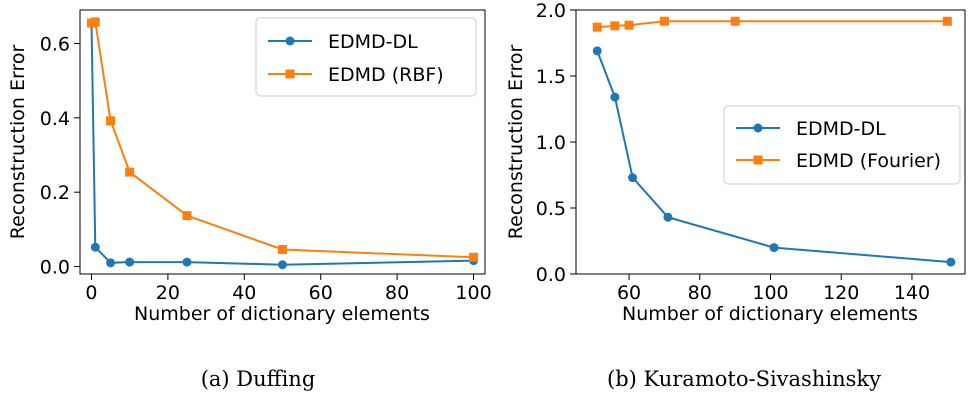 The height and width of the screenshot is (396, 975). What do you see at coordinates (912, 293) in the screenshot?
I see `x-tick-label: 140` at bounding box center [912, 293].